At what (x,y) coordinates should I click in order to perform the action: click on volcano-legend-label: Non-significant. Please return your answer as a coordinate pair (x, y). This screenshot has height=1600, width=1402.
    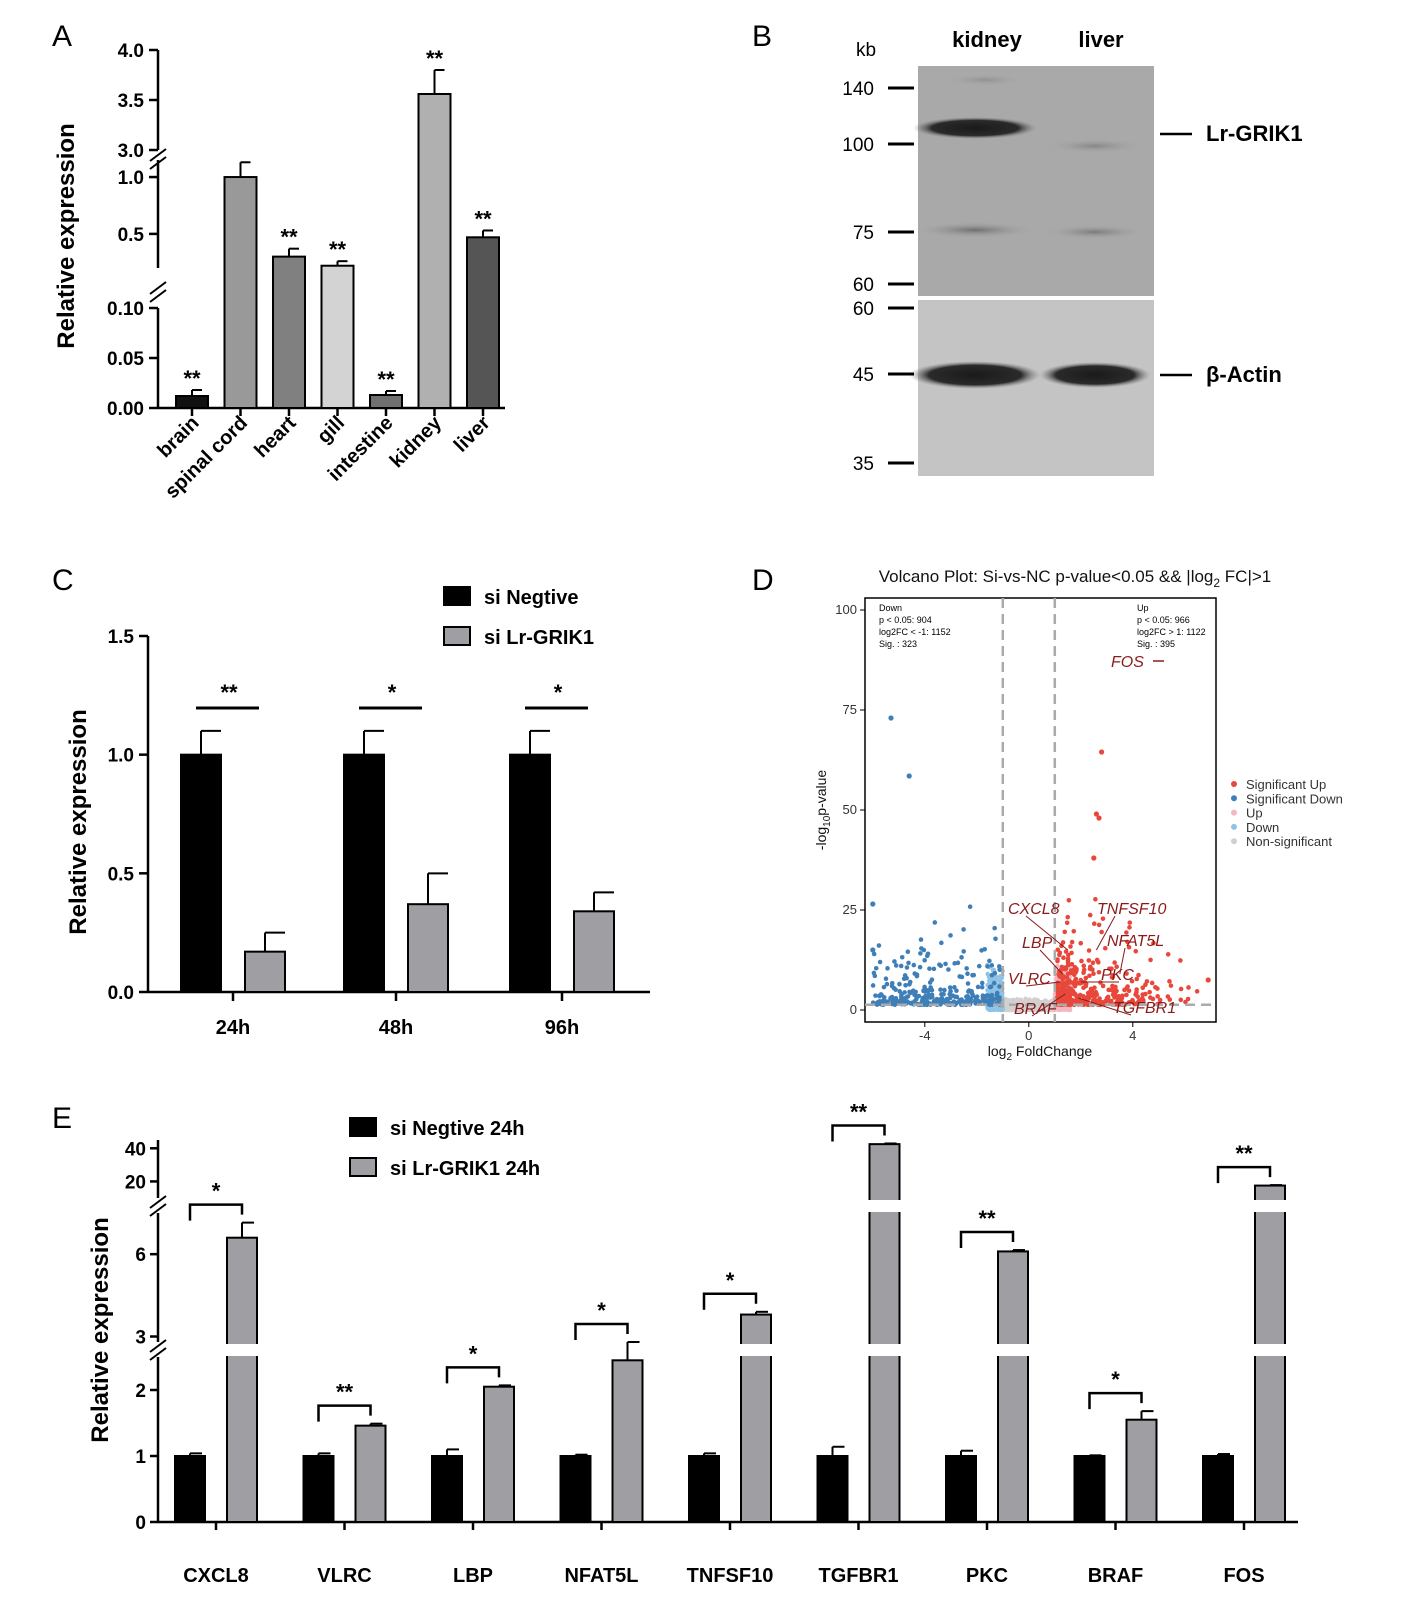
    Looking at the image, I should click on (1289, 841).